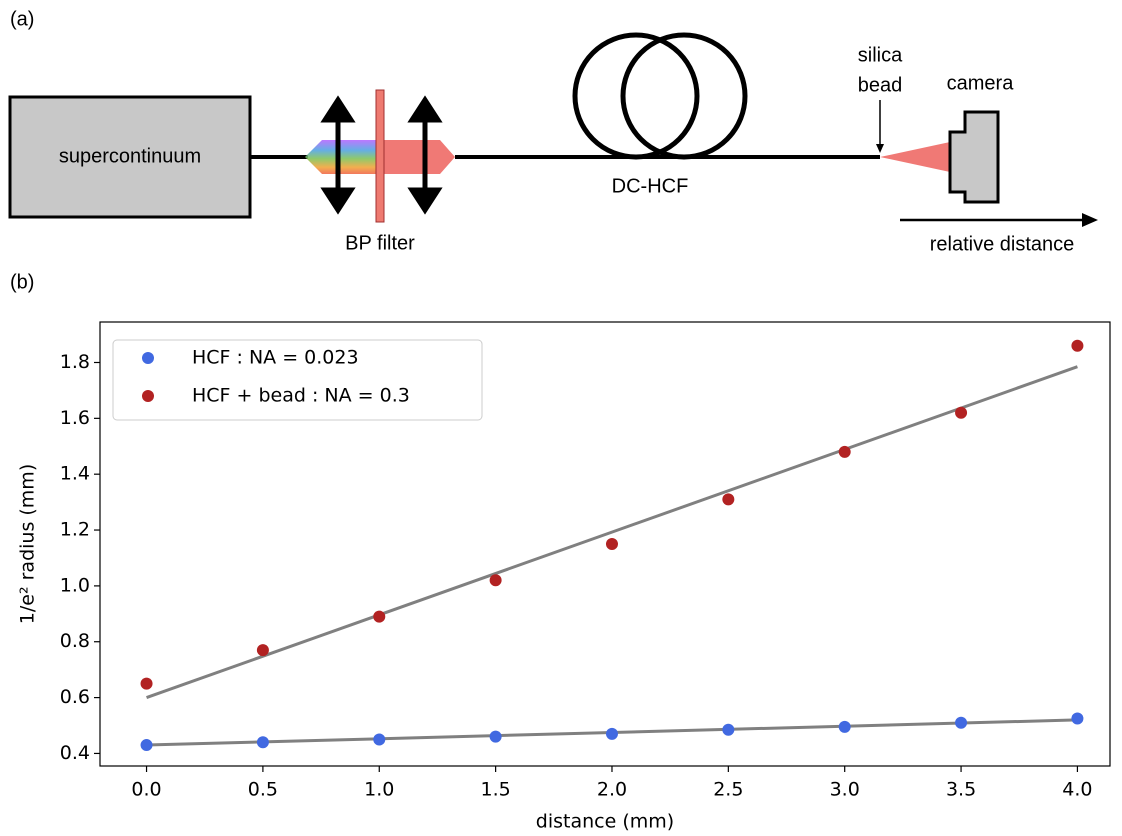  I want to click on source-label: supercontinuum, so click(130, 156).